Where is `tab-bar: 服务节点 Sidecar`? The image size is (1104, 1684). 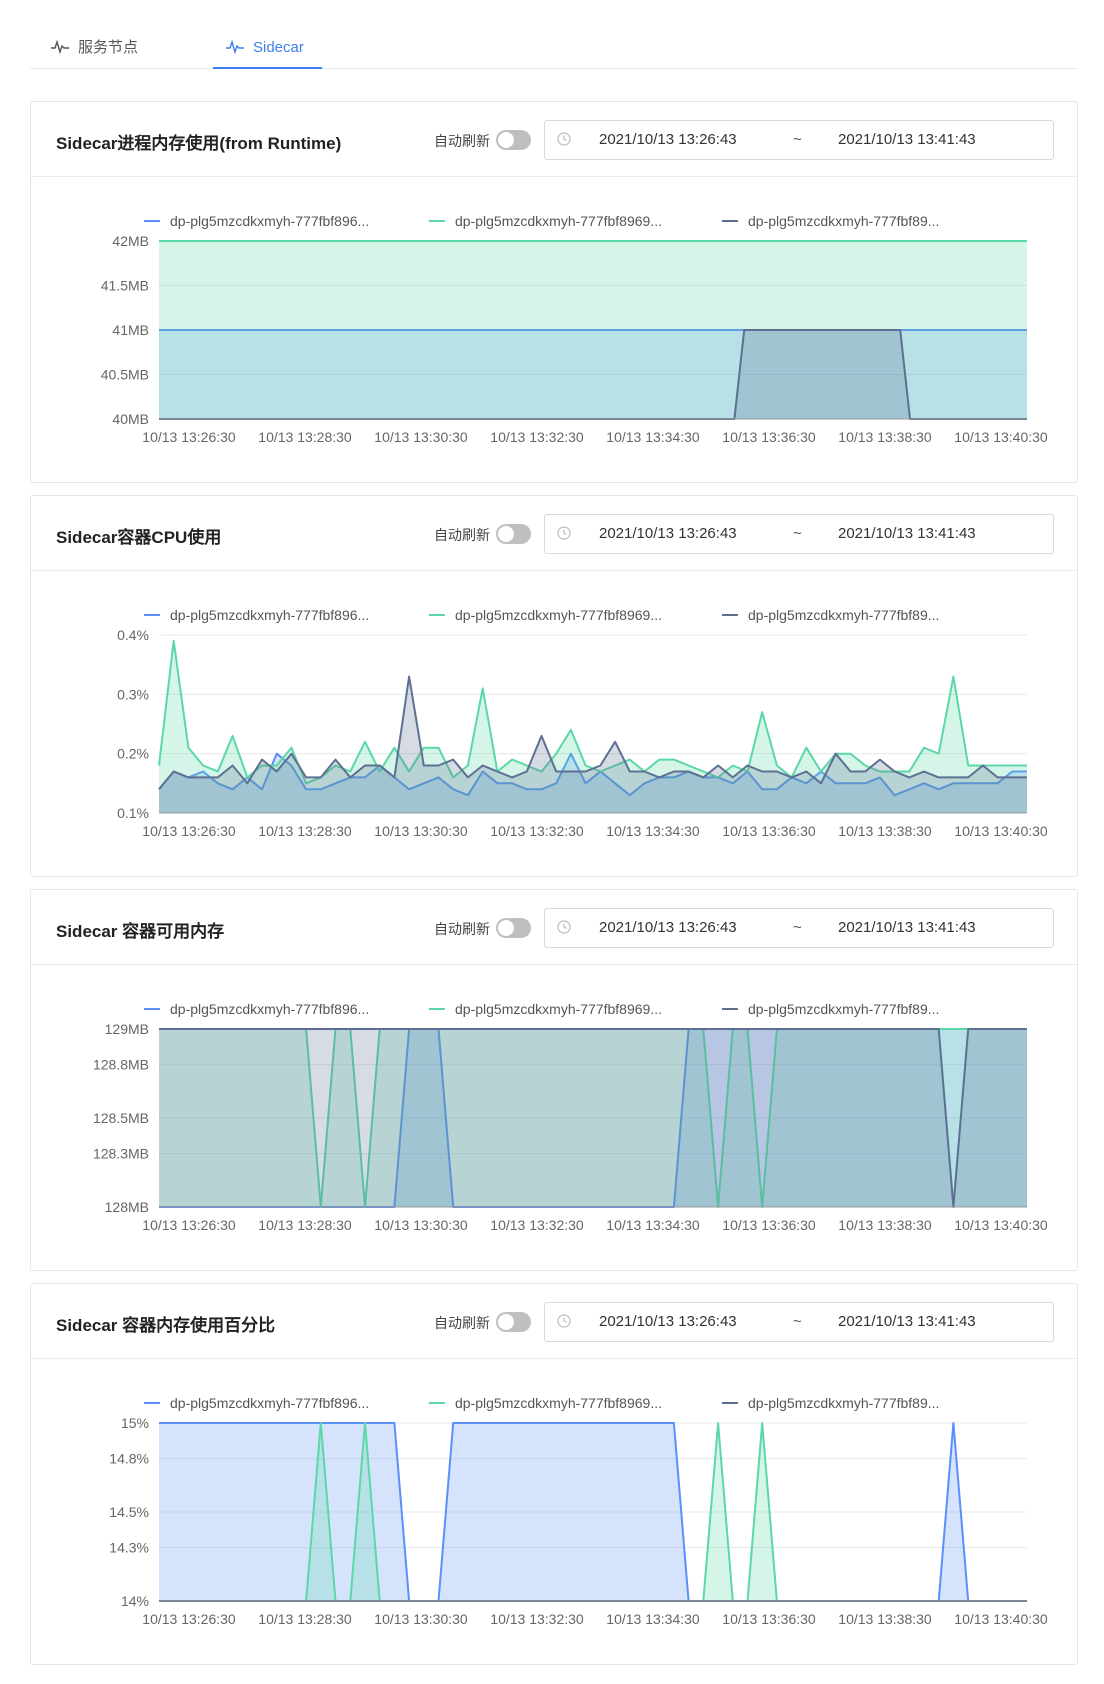
tab-bar: 服务节点 Sidecar is located at coordinates (553, 48).